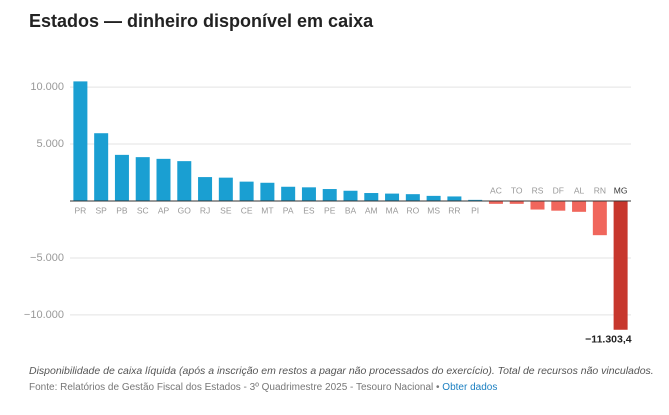 The height and width of the screenshot is (415, 669). Describe the element at coordinates (309, 210) in the screenshot. I see `x-tick-label: ES` at that location.